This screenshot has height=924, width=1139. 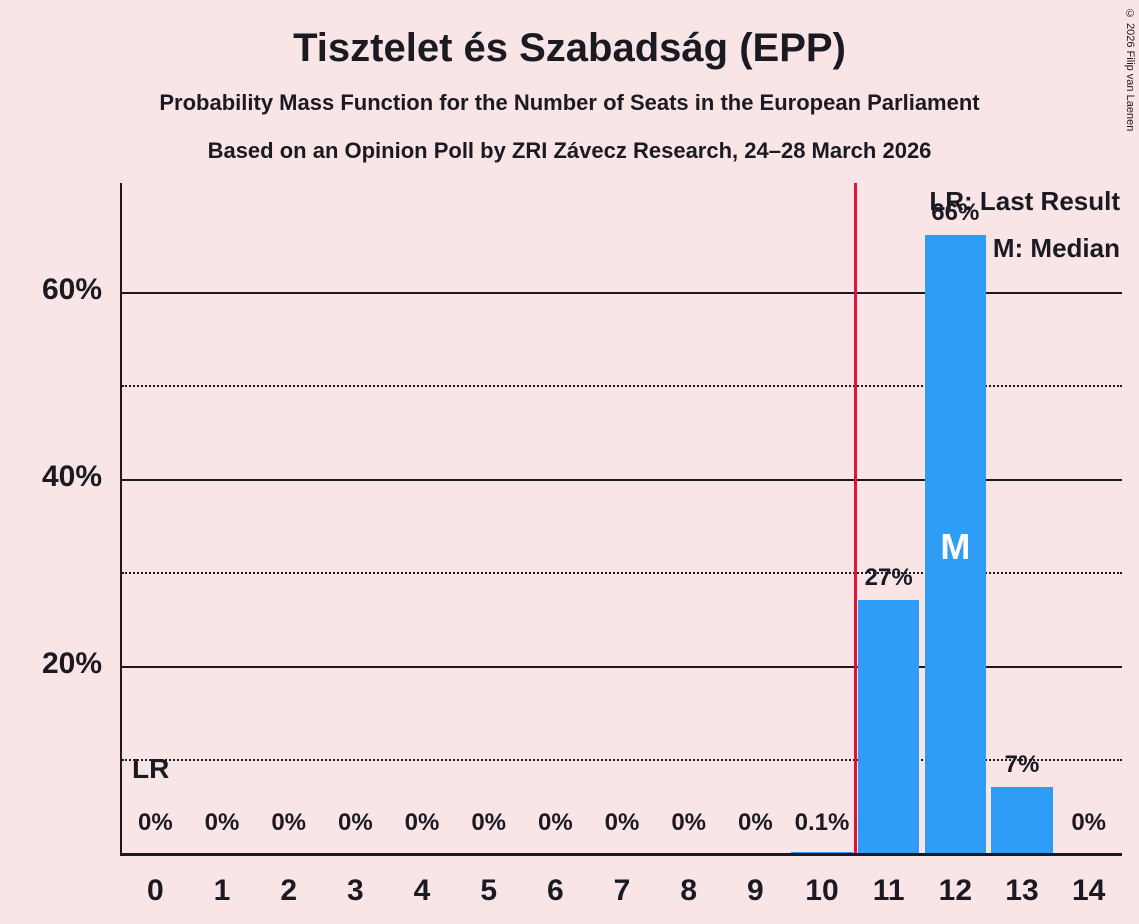 What do you see at coordinates (622, 479) in the screenshot?
I see `gridline-40pct` at bounding box center [622, 479].